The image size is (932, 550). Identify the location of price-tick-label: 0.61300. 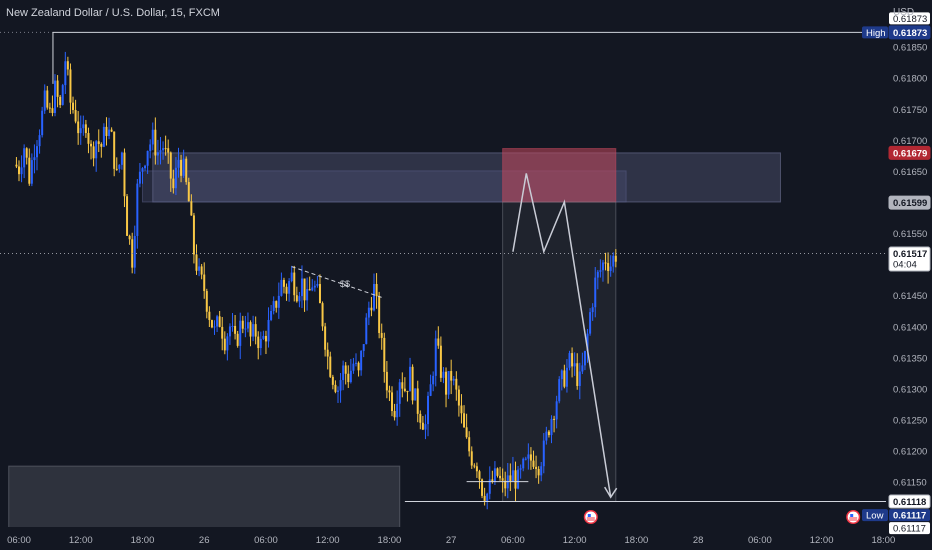
(910, 389).